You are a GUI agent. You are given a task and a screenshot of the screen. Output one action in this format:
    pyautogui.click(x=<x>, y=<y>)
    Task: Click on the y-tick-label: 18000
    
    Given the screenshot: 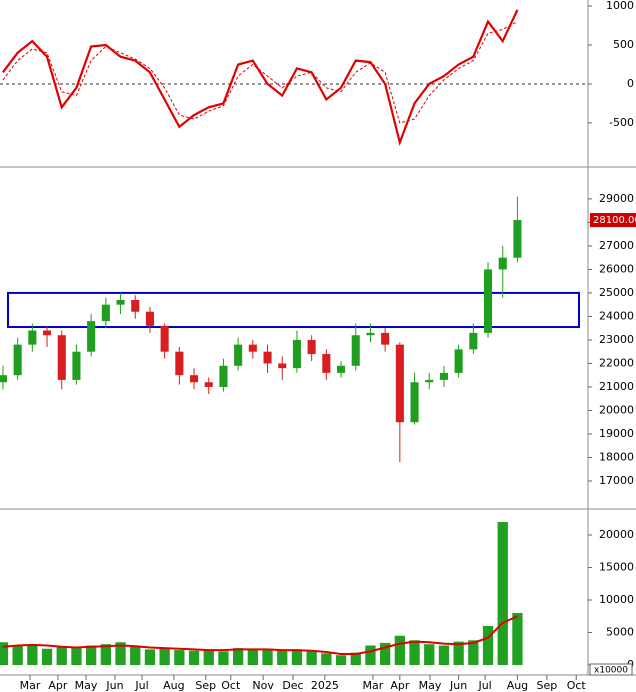 What is the action you would take?
    pyautogui.click(x=616, y=456)
    